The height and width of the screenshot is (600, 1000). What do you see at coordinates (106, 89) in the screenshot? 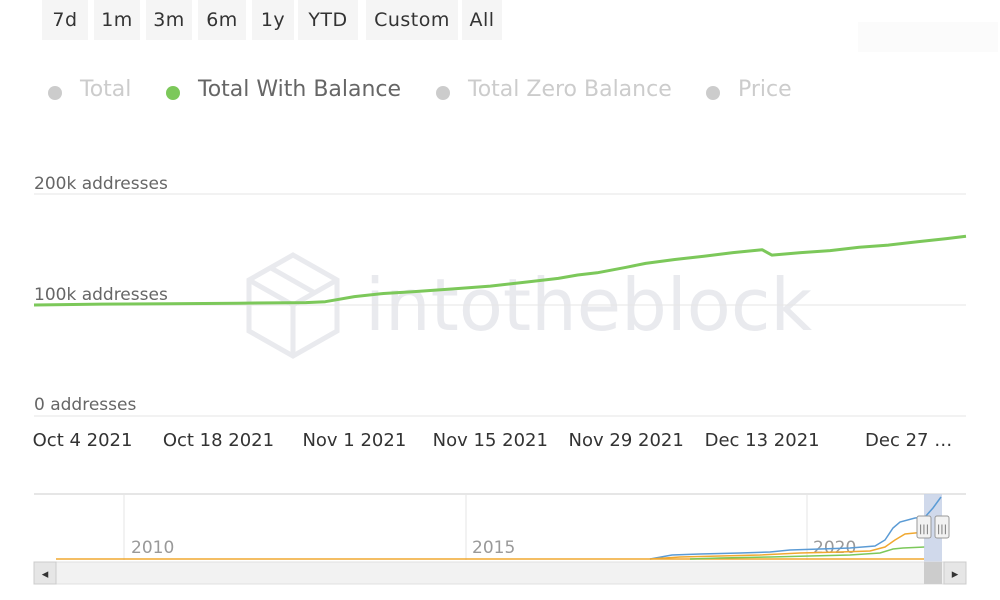
I see `legend-label-total: Total` at bounding box center [106, 89].